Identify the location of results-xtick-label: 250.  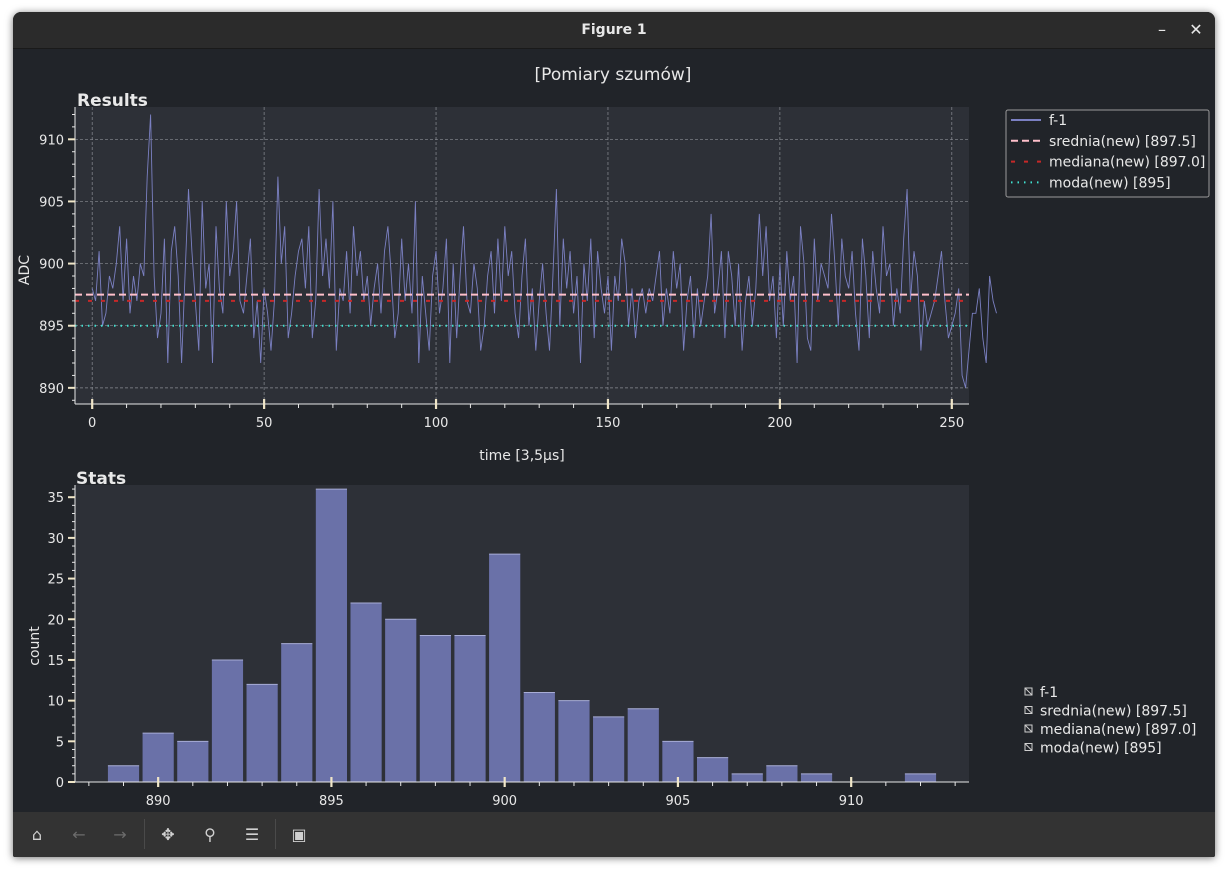
(951, 423).